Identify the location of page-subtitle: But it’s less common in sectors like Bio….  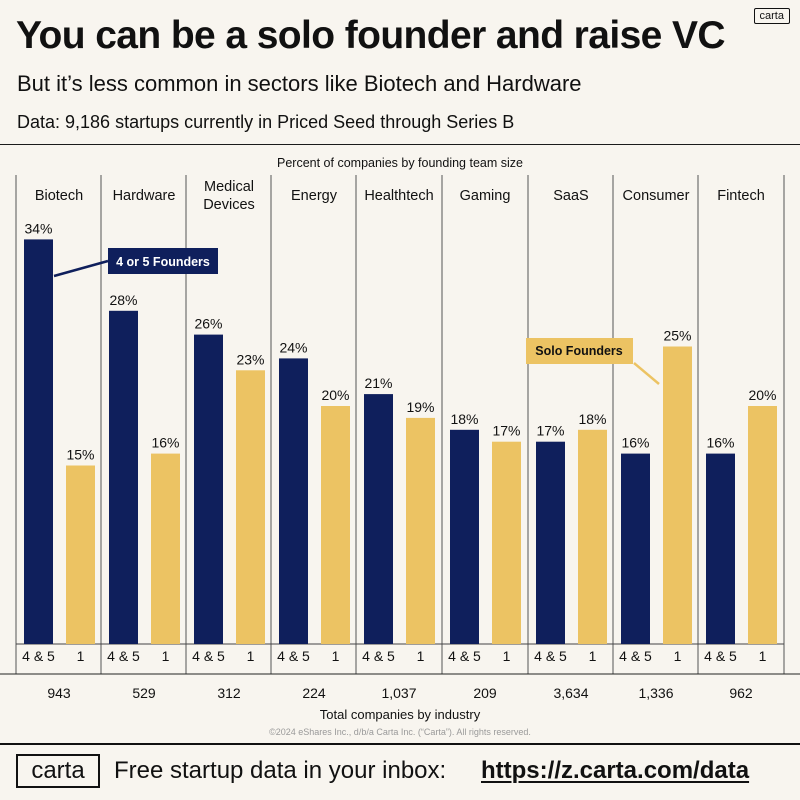
(299, 83).